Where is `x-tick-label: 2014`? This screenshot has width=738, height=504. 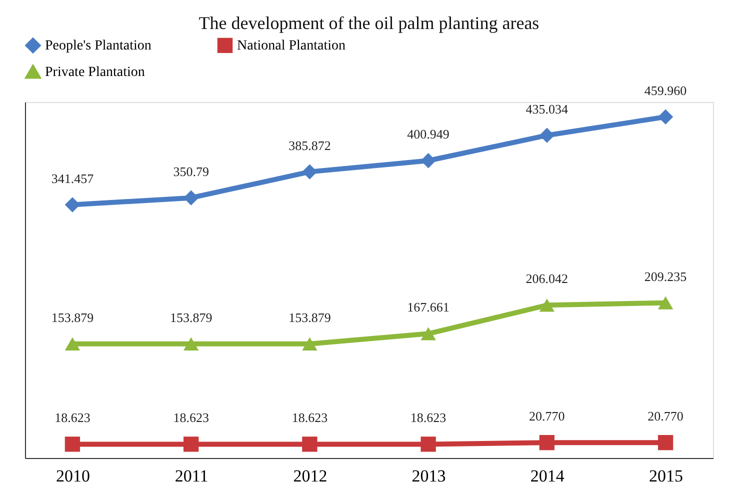 x-tick-label: 2014 is located at coordinates (547, 476).